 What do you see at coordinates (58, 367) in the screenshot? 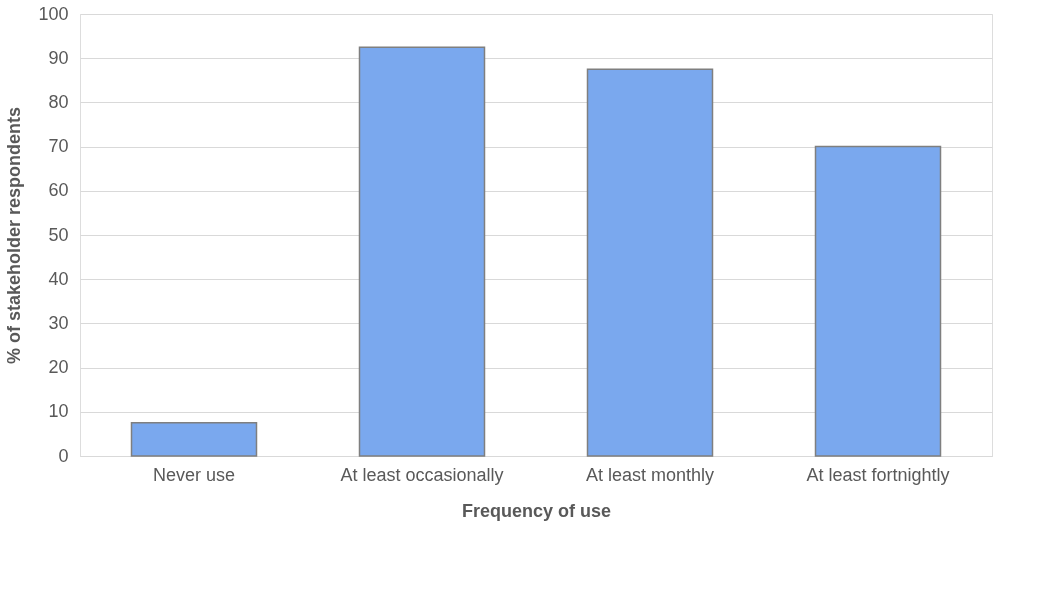
I see `y-tick-label: 20` at bounding box center [58, 367].